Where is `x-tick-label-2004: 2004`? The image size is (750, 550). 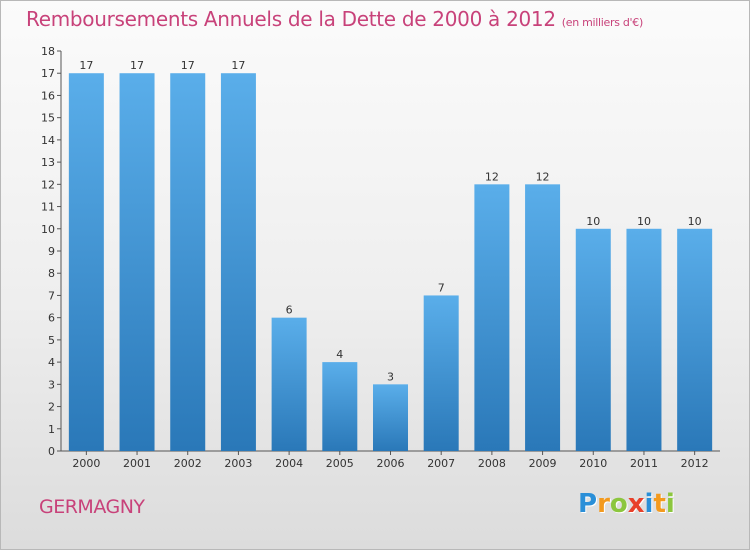
x-tick-label-2004: 2004 is located at coordinates (289, 463).